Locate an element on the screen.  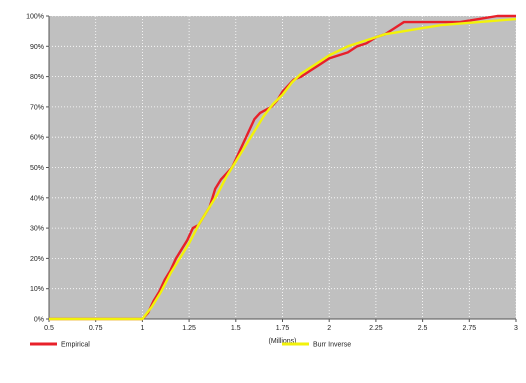
y-tick-label: 60% is located at coordinates (37, 138).